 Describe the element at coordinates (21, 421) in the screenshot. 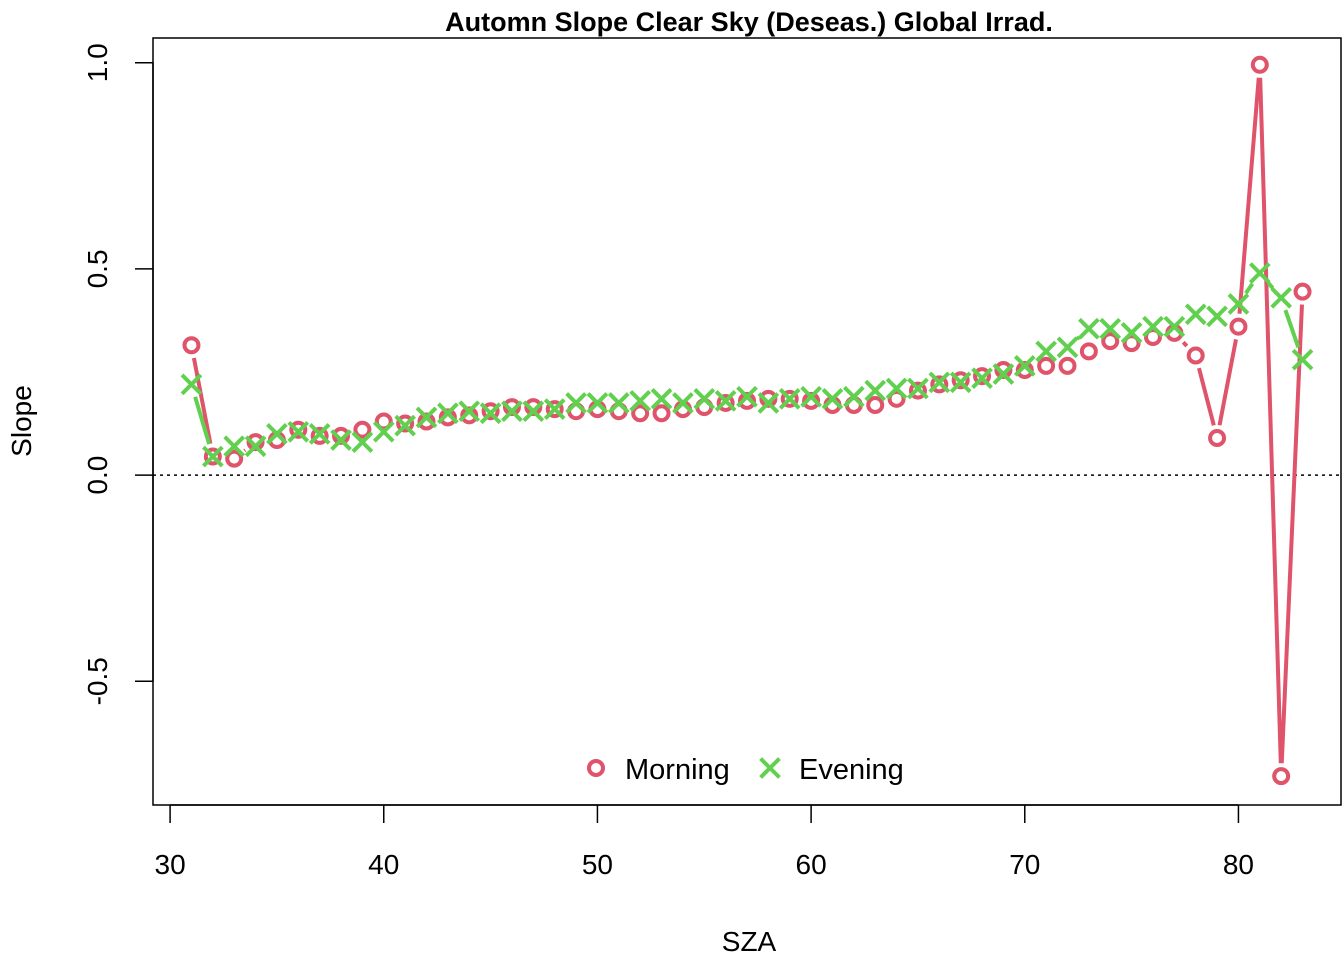

I see `y-axis-label: Slope` at that location.